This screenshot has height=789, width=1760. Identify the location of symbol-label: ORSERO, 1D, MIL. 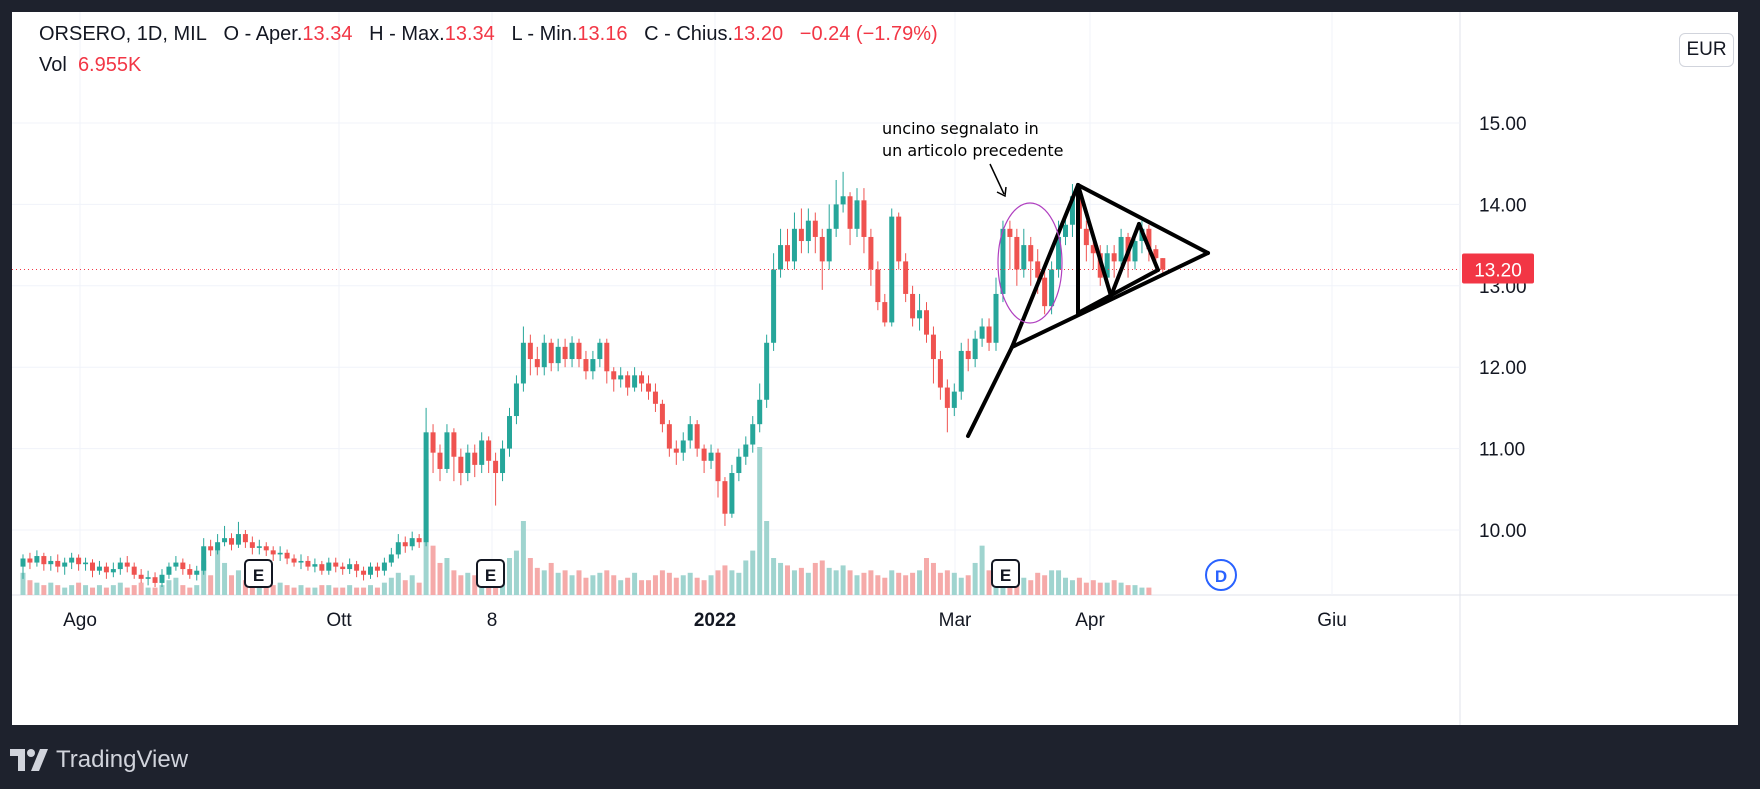
(123, 34).